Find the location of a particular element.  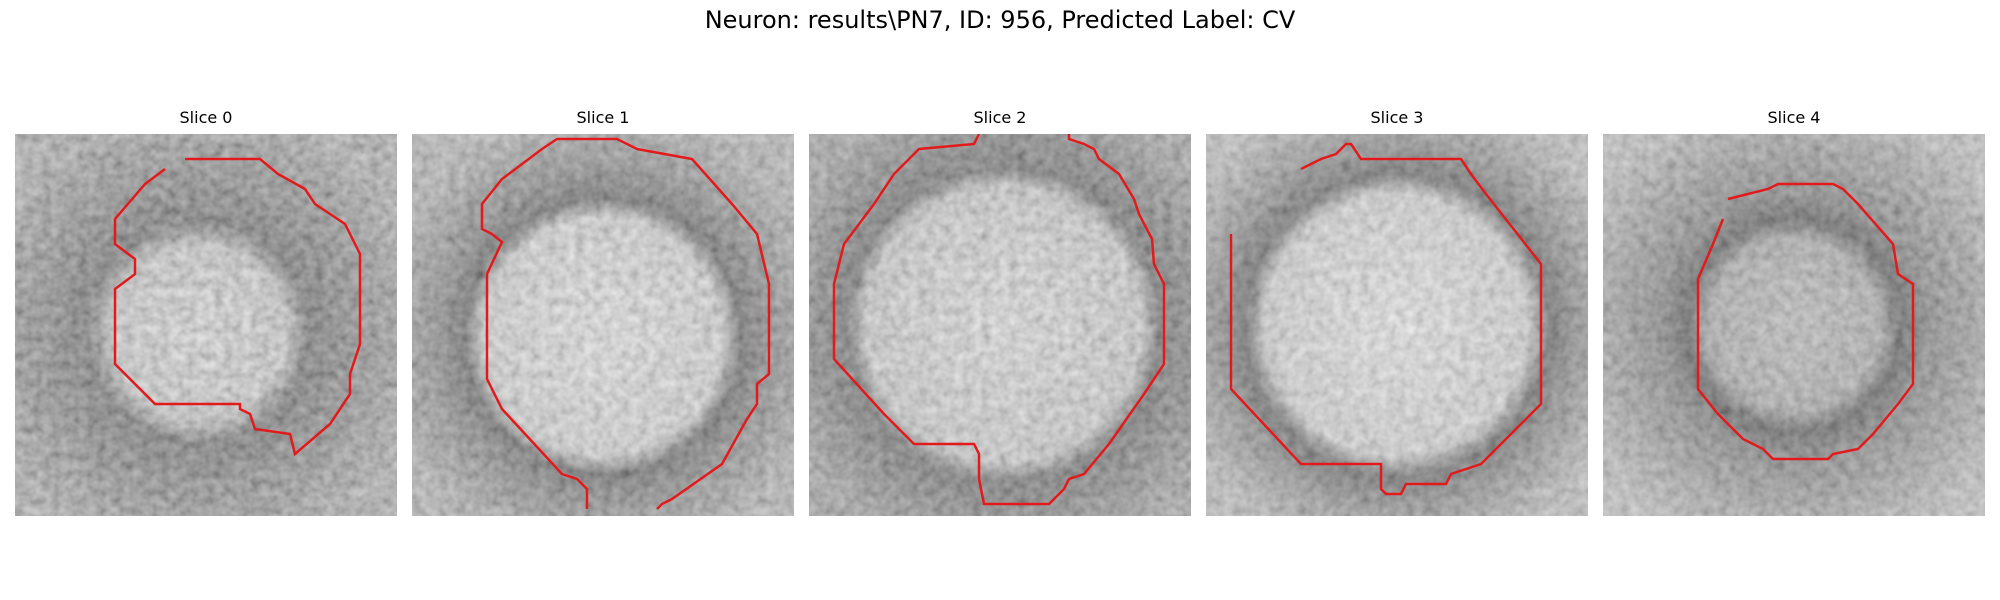

slice-title-4: Slice 4 is located at coordinates (1794, 117).